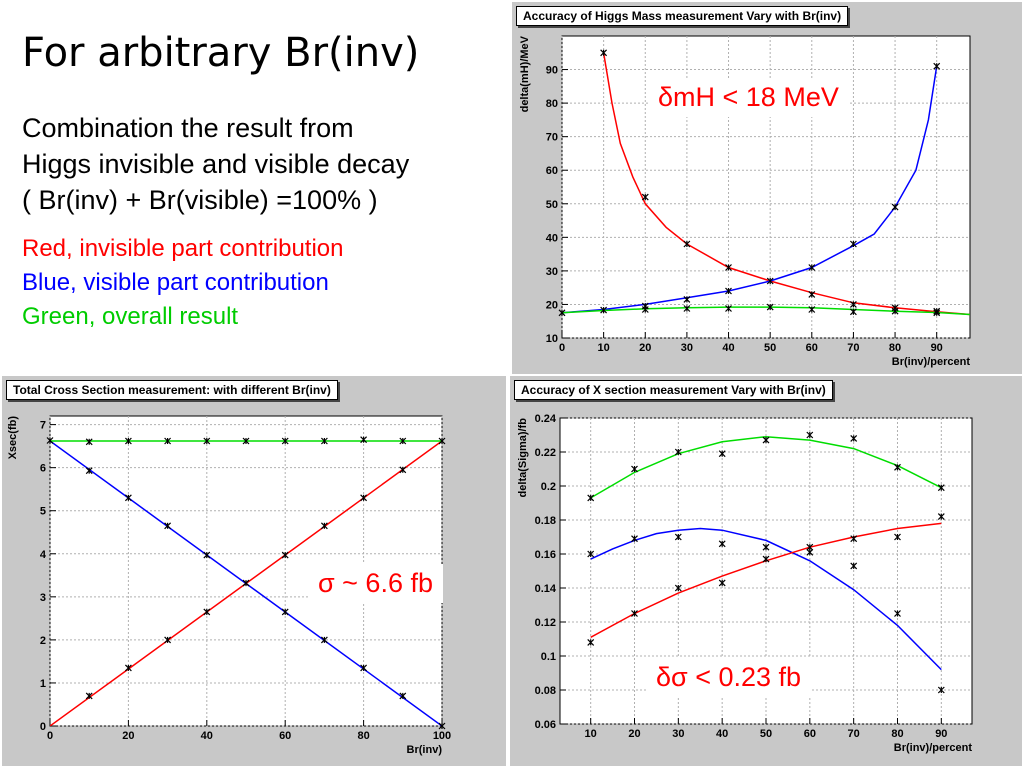 The height and width of the screenshot is (768, 1024). What do you see at coordinates (375, 583) in the screenshot?
I see `callout-xsec: σ ~ 6.6 fb` at bounding box center [375, 583].